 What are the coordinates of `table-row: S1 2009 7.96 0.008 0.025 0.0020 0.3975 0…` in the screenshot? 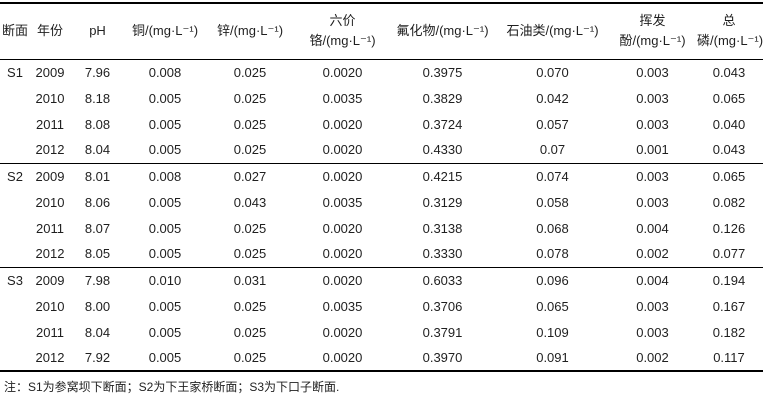 It's located at (381, 72).